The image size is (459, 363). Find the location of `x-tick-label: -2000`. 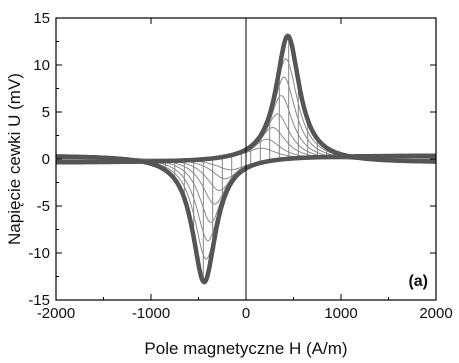

x-tick-label: -2000 is located at coordinates (56, 313).